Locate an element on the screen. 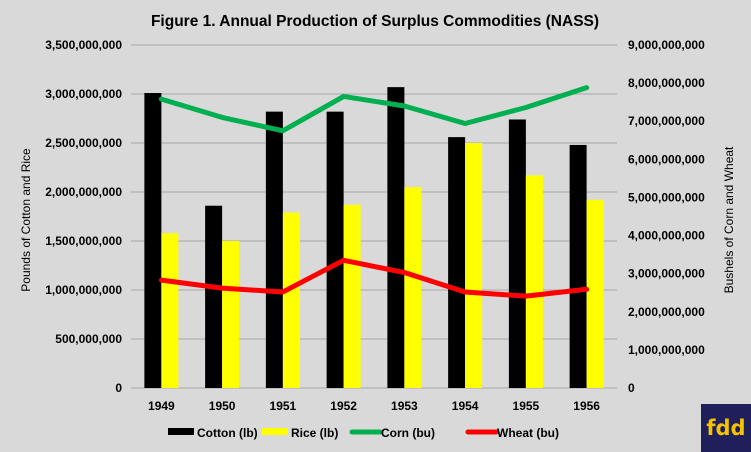  y-right-tick-label: 6,000,000,000 is located at coordinates (666, 159).